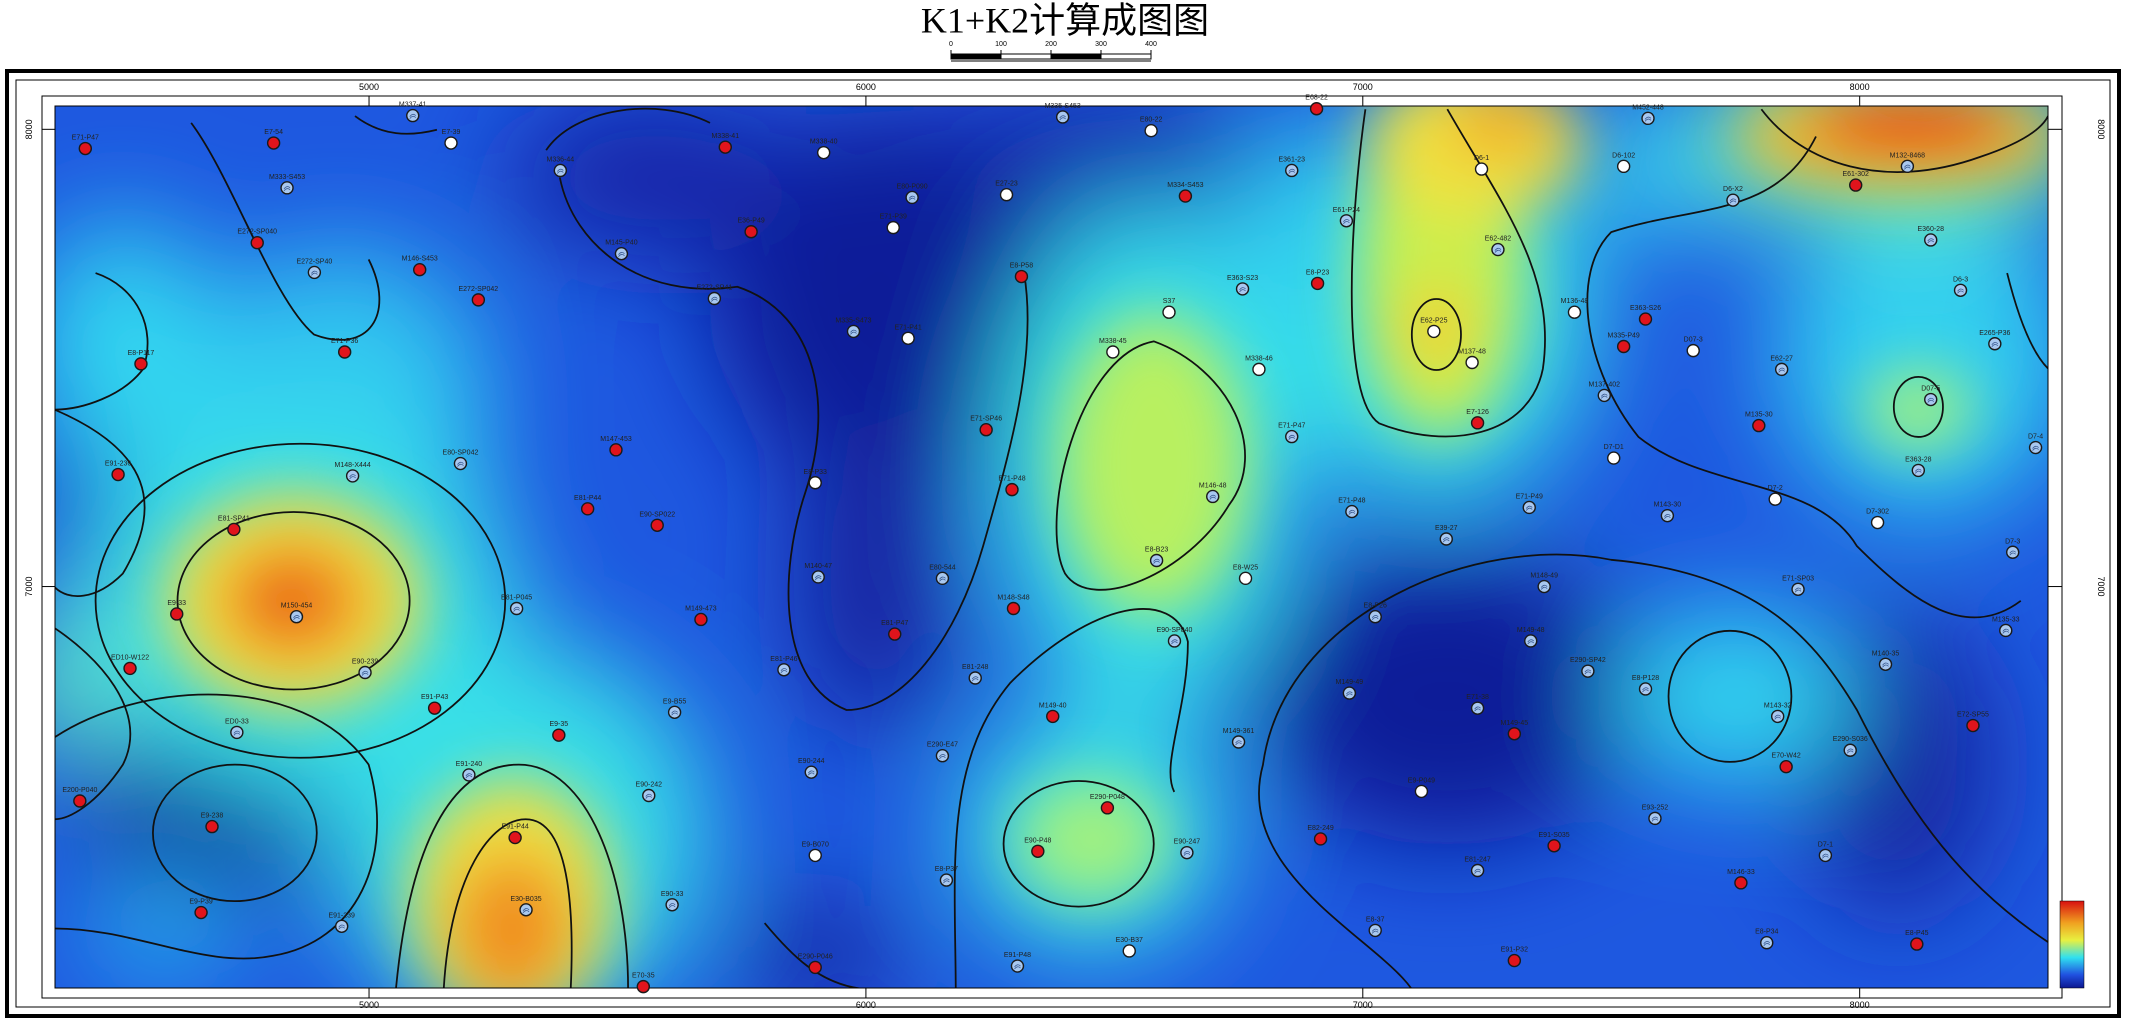  I want to click on well-label: M149-48, so click(1531, 630).